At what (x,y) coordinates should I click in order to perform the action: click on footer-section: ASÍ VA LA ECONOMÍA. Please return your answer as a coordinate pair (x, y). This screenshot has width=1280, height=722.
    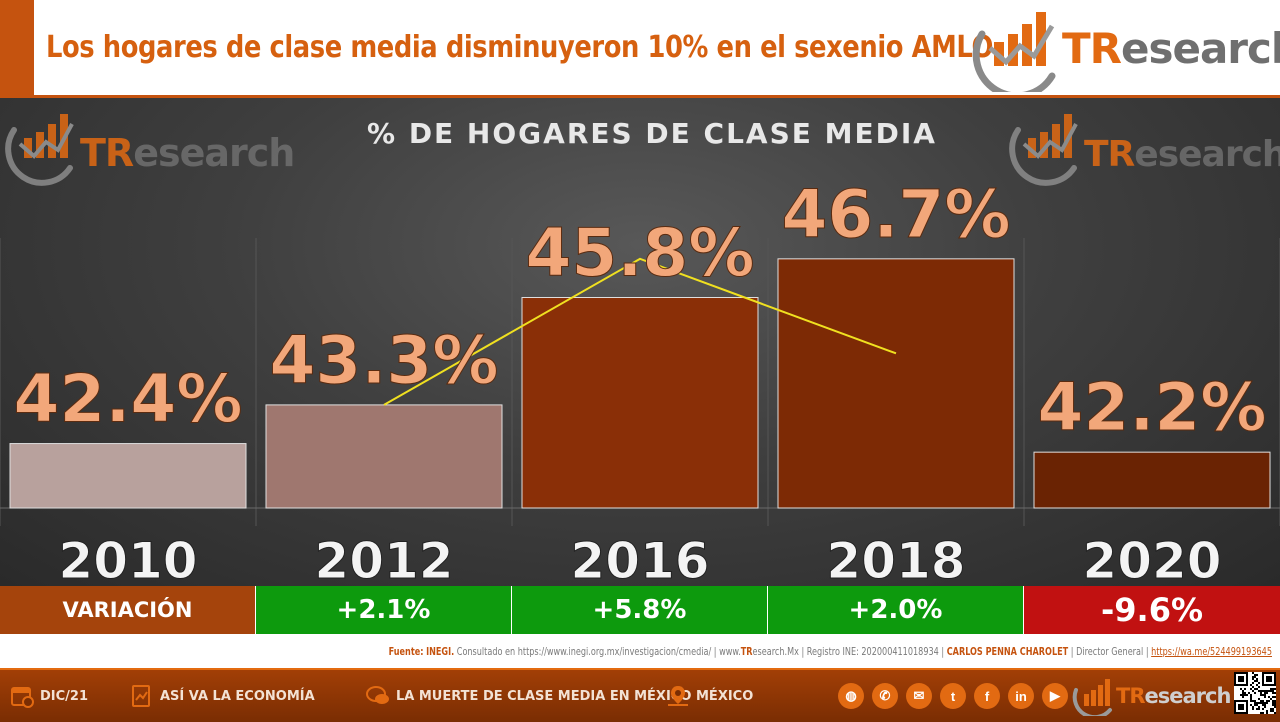
    Looking at the image, I should click on (222, 696).